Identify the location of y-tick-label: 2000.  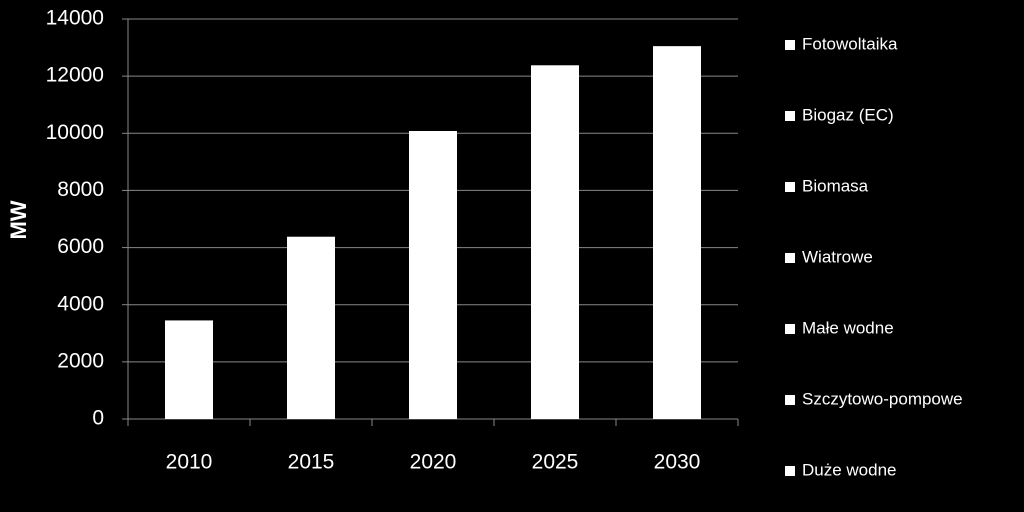
(80, 360).